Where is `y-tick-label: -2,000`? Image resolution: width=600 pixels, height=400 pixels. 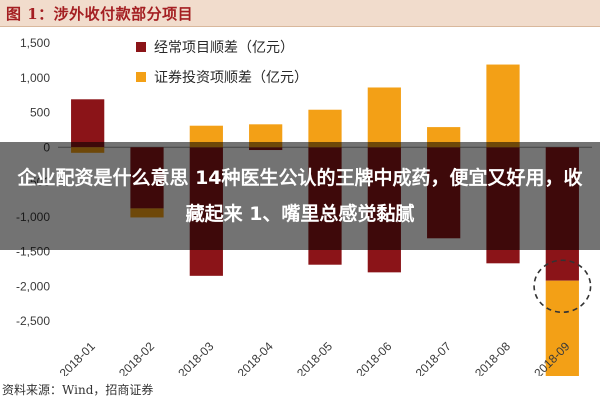 y-tick-label: -2,000 is located at coordinates (33, 286).